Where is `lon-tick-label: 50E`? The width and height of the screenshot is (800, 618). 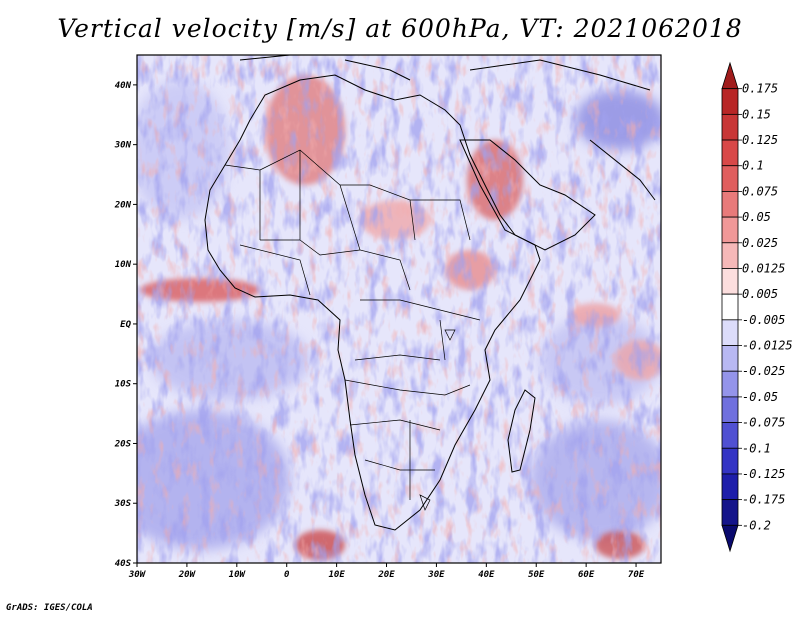 lon-tick-label: 50E is located at coordinates (536, 575).